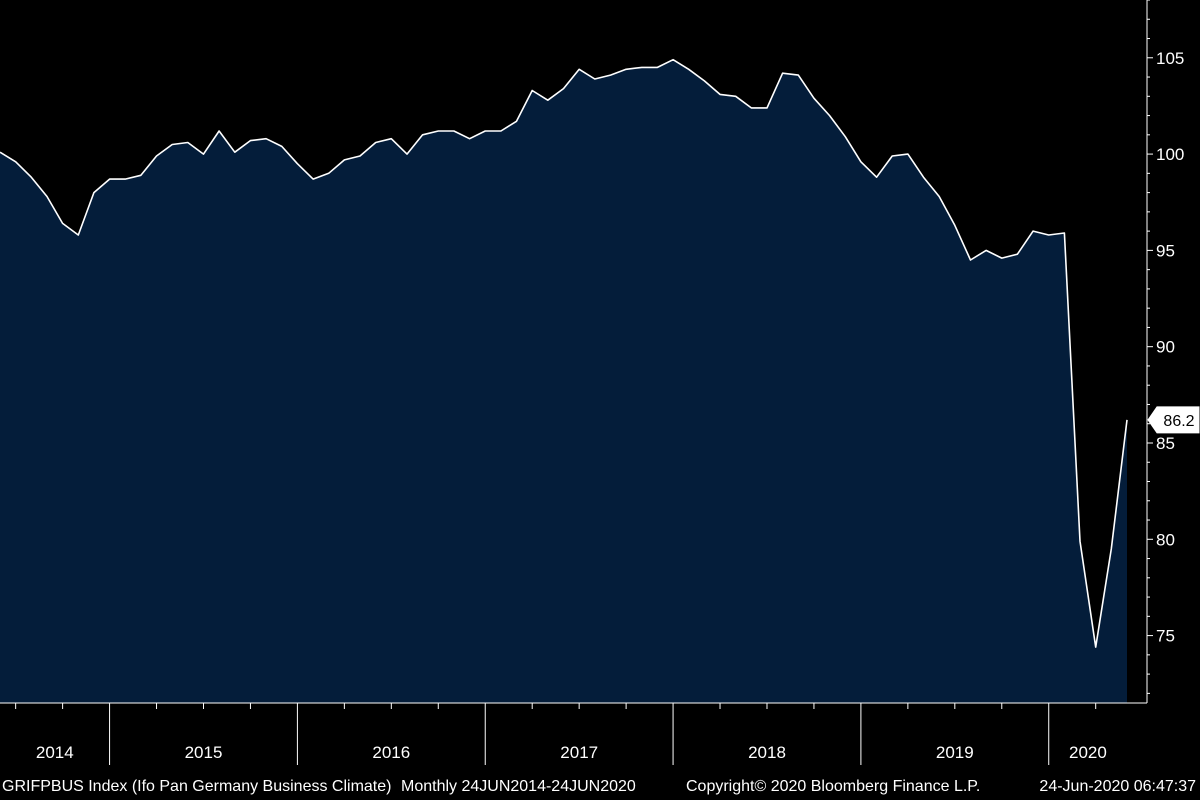  I want to click on last-value-box, so click(1173, 420).